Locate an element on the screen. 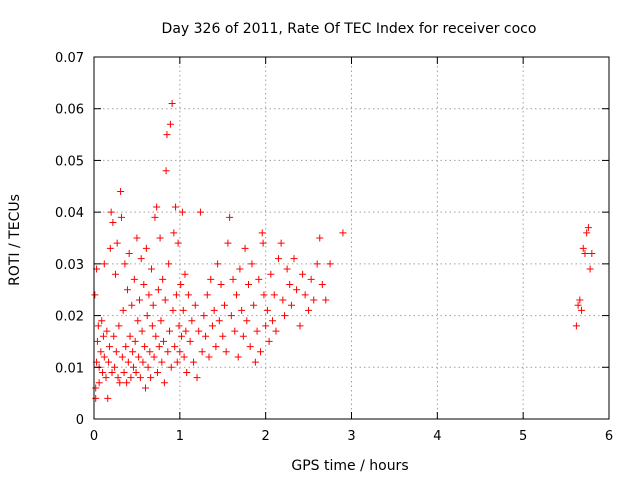 This screenshot has height=480, width=640. y-tick-label: 0.03 is located at coordinates (69, 265).